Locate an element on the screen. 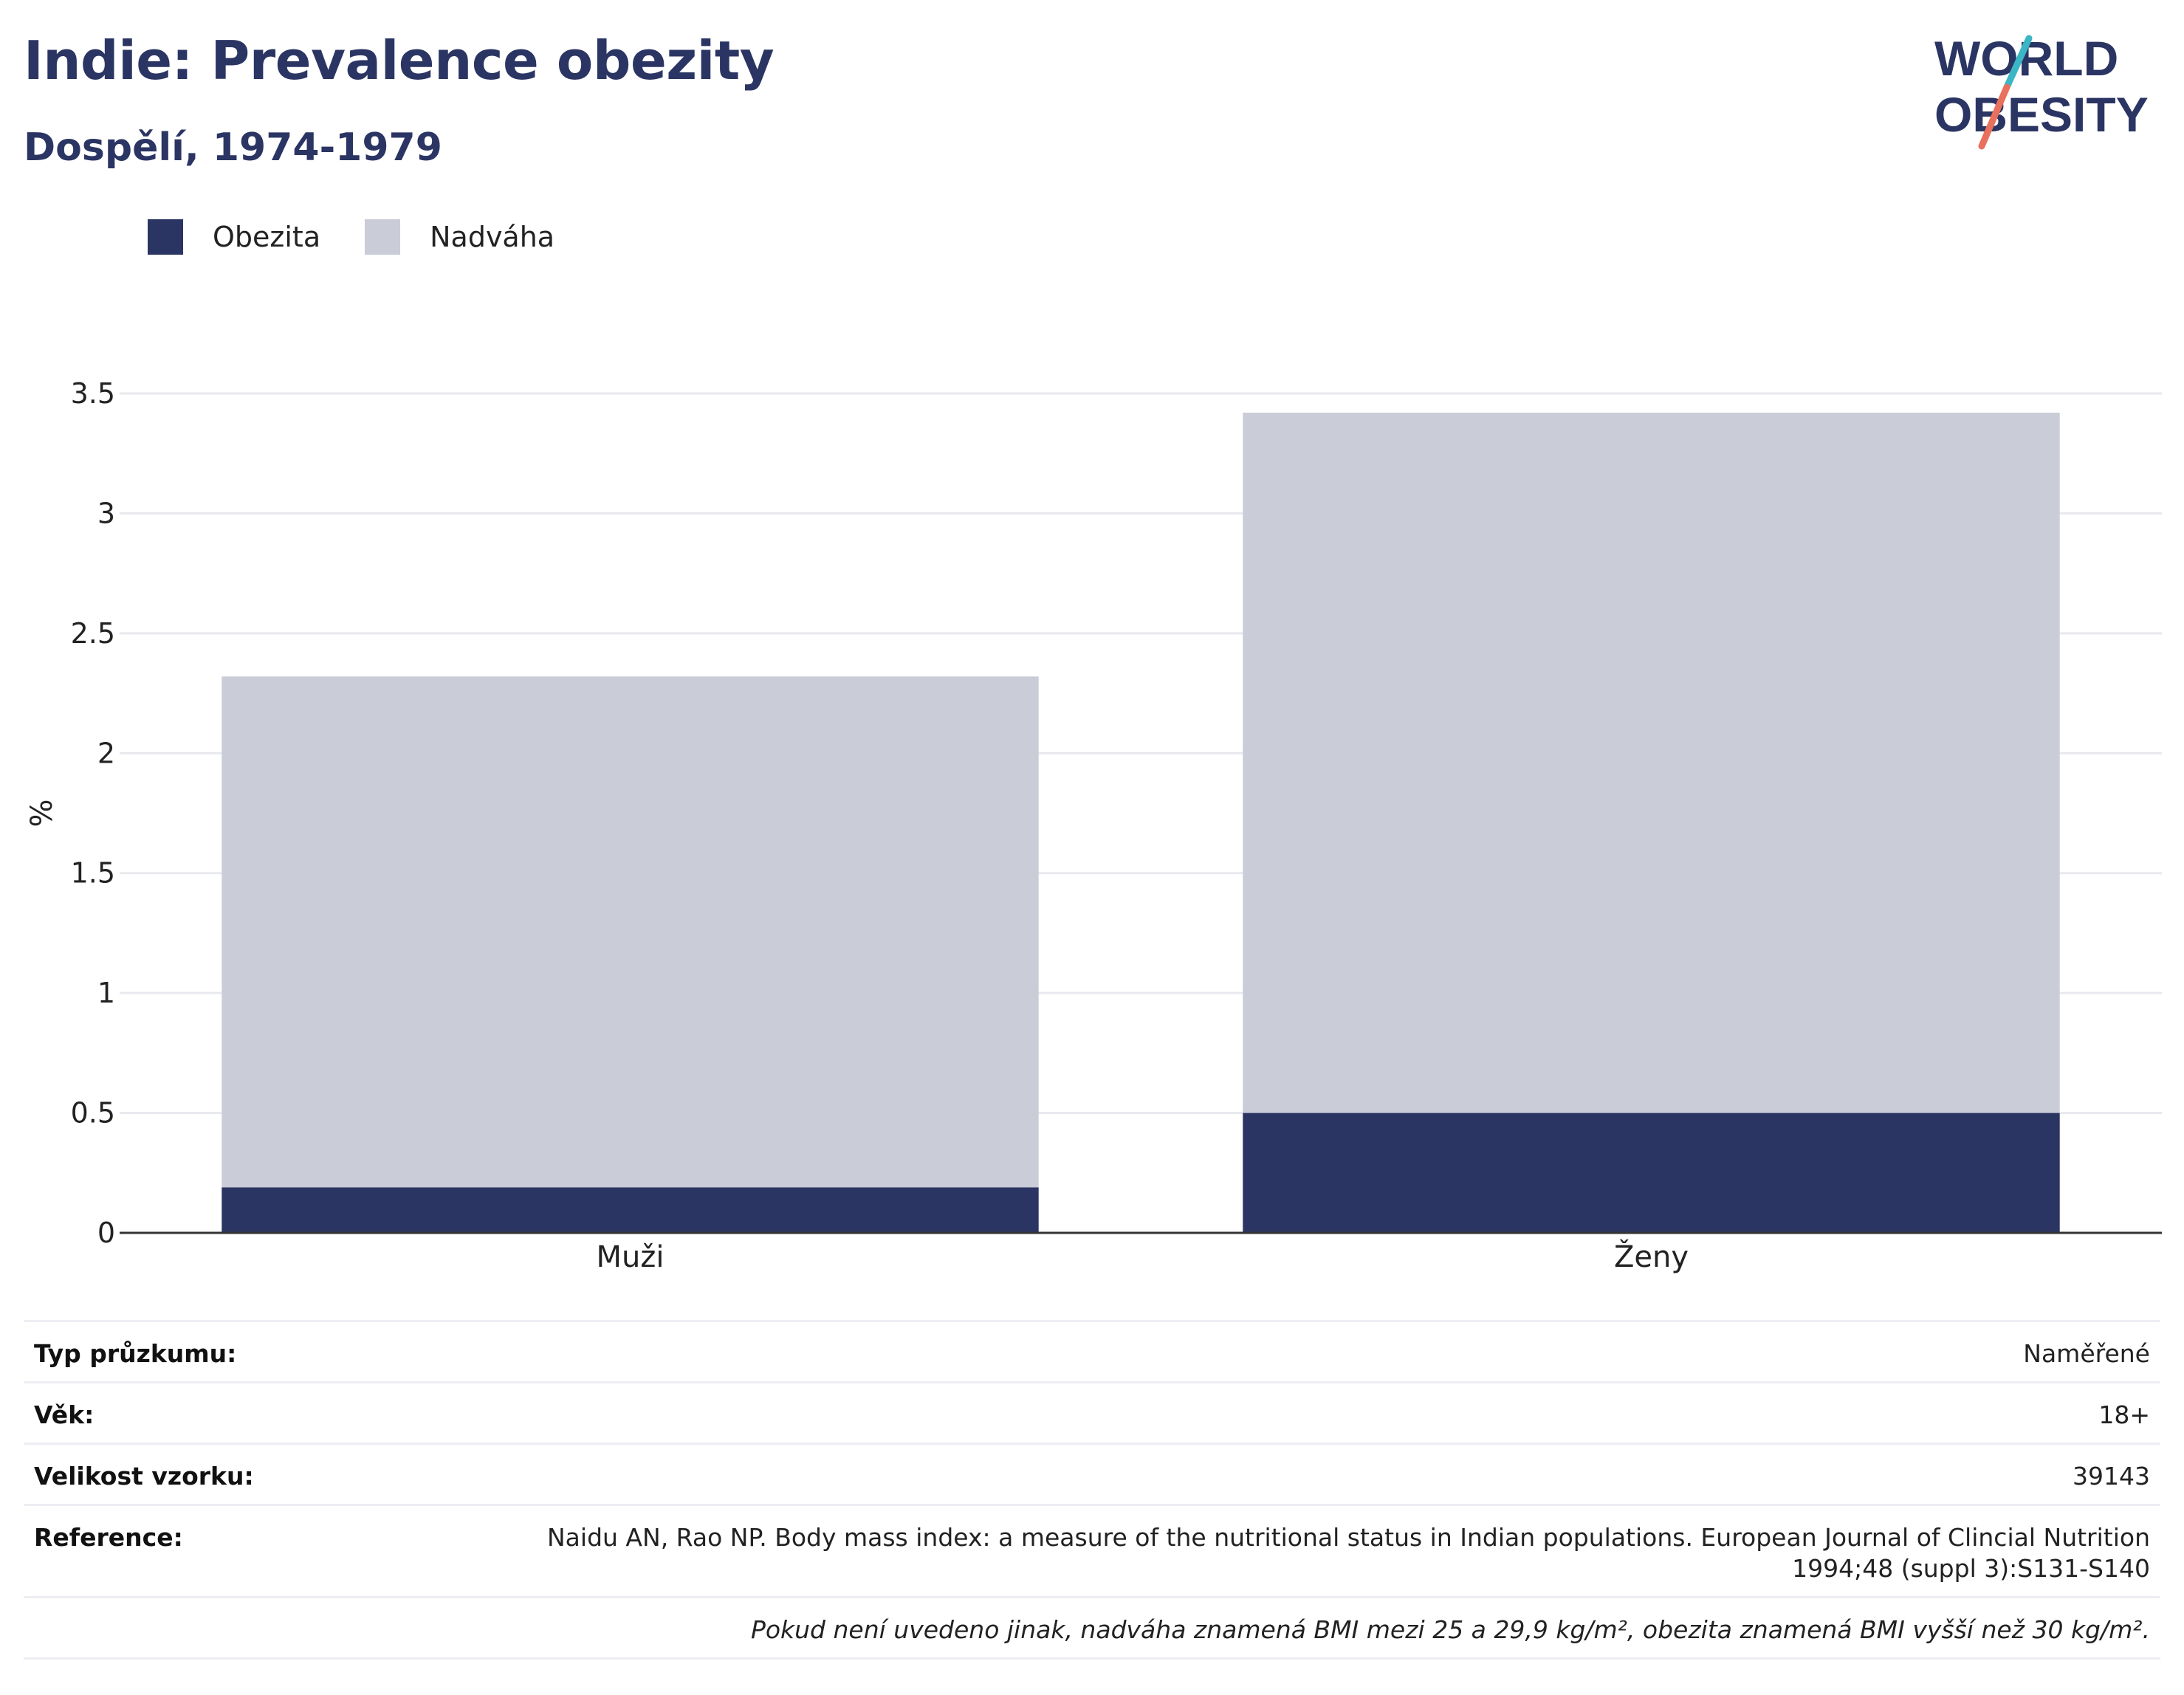  age-row: Věk: 18+ is located at coordinates (1092, 1412).